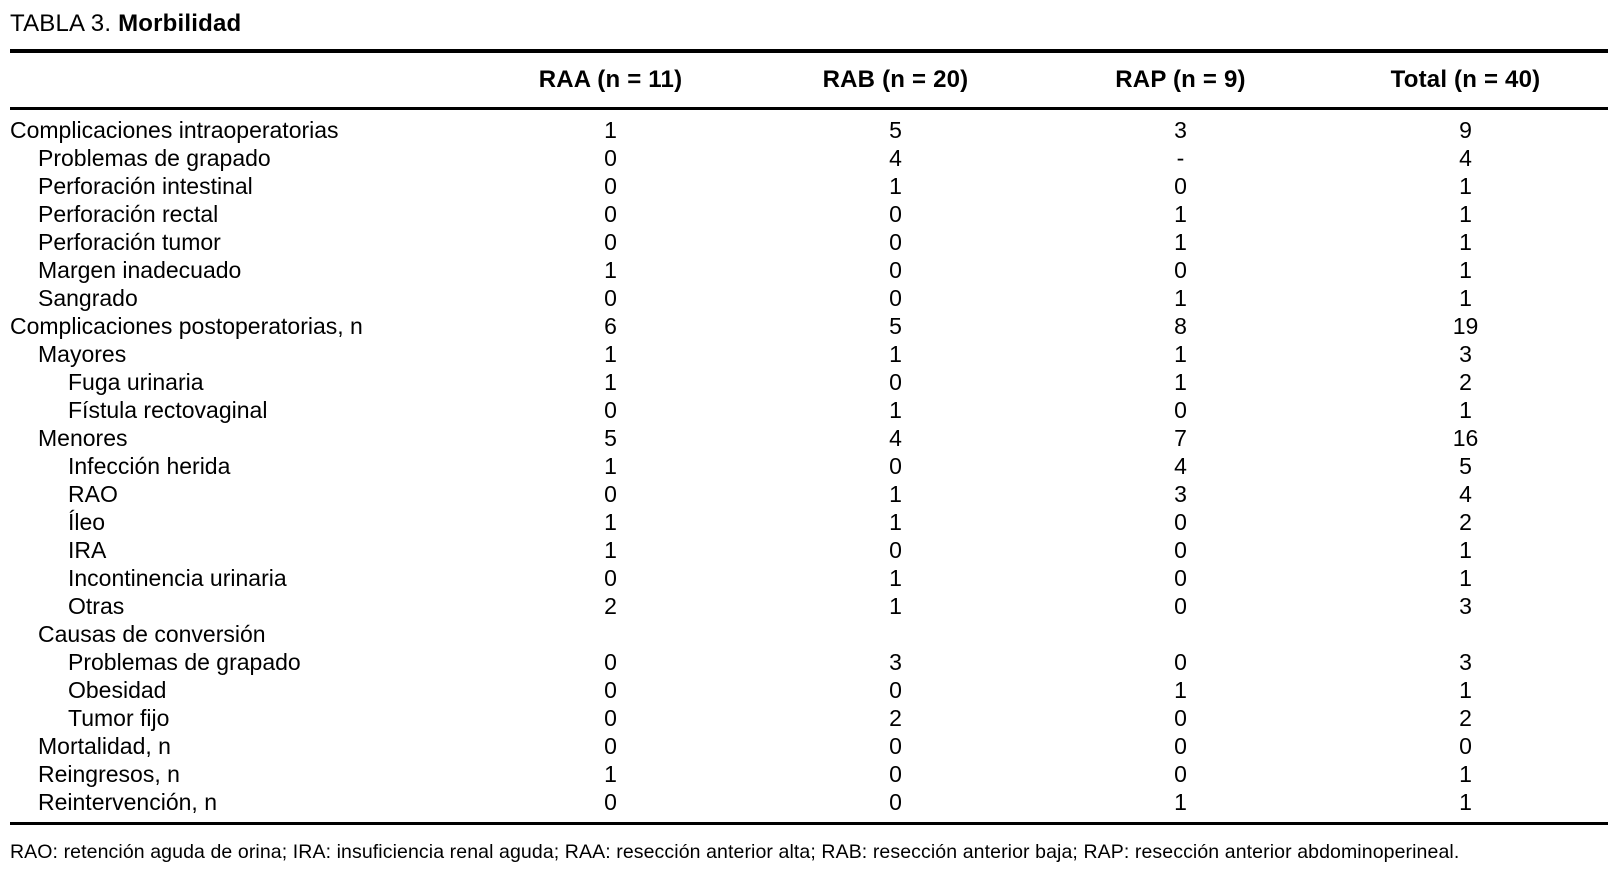  I want to click on row-value: 7, so click(1180, 438).